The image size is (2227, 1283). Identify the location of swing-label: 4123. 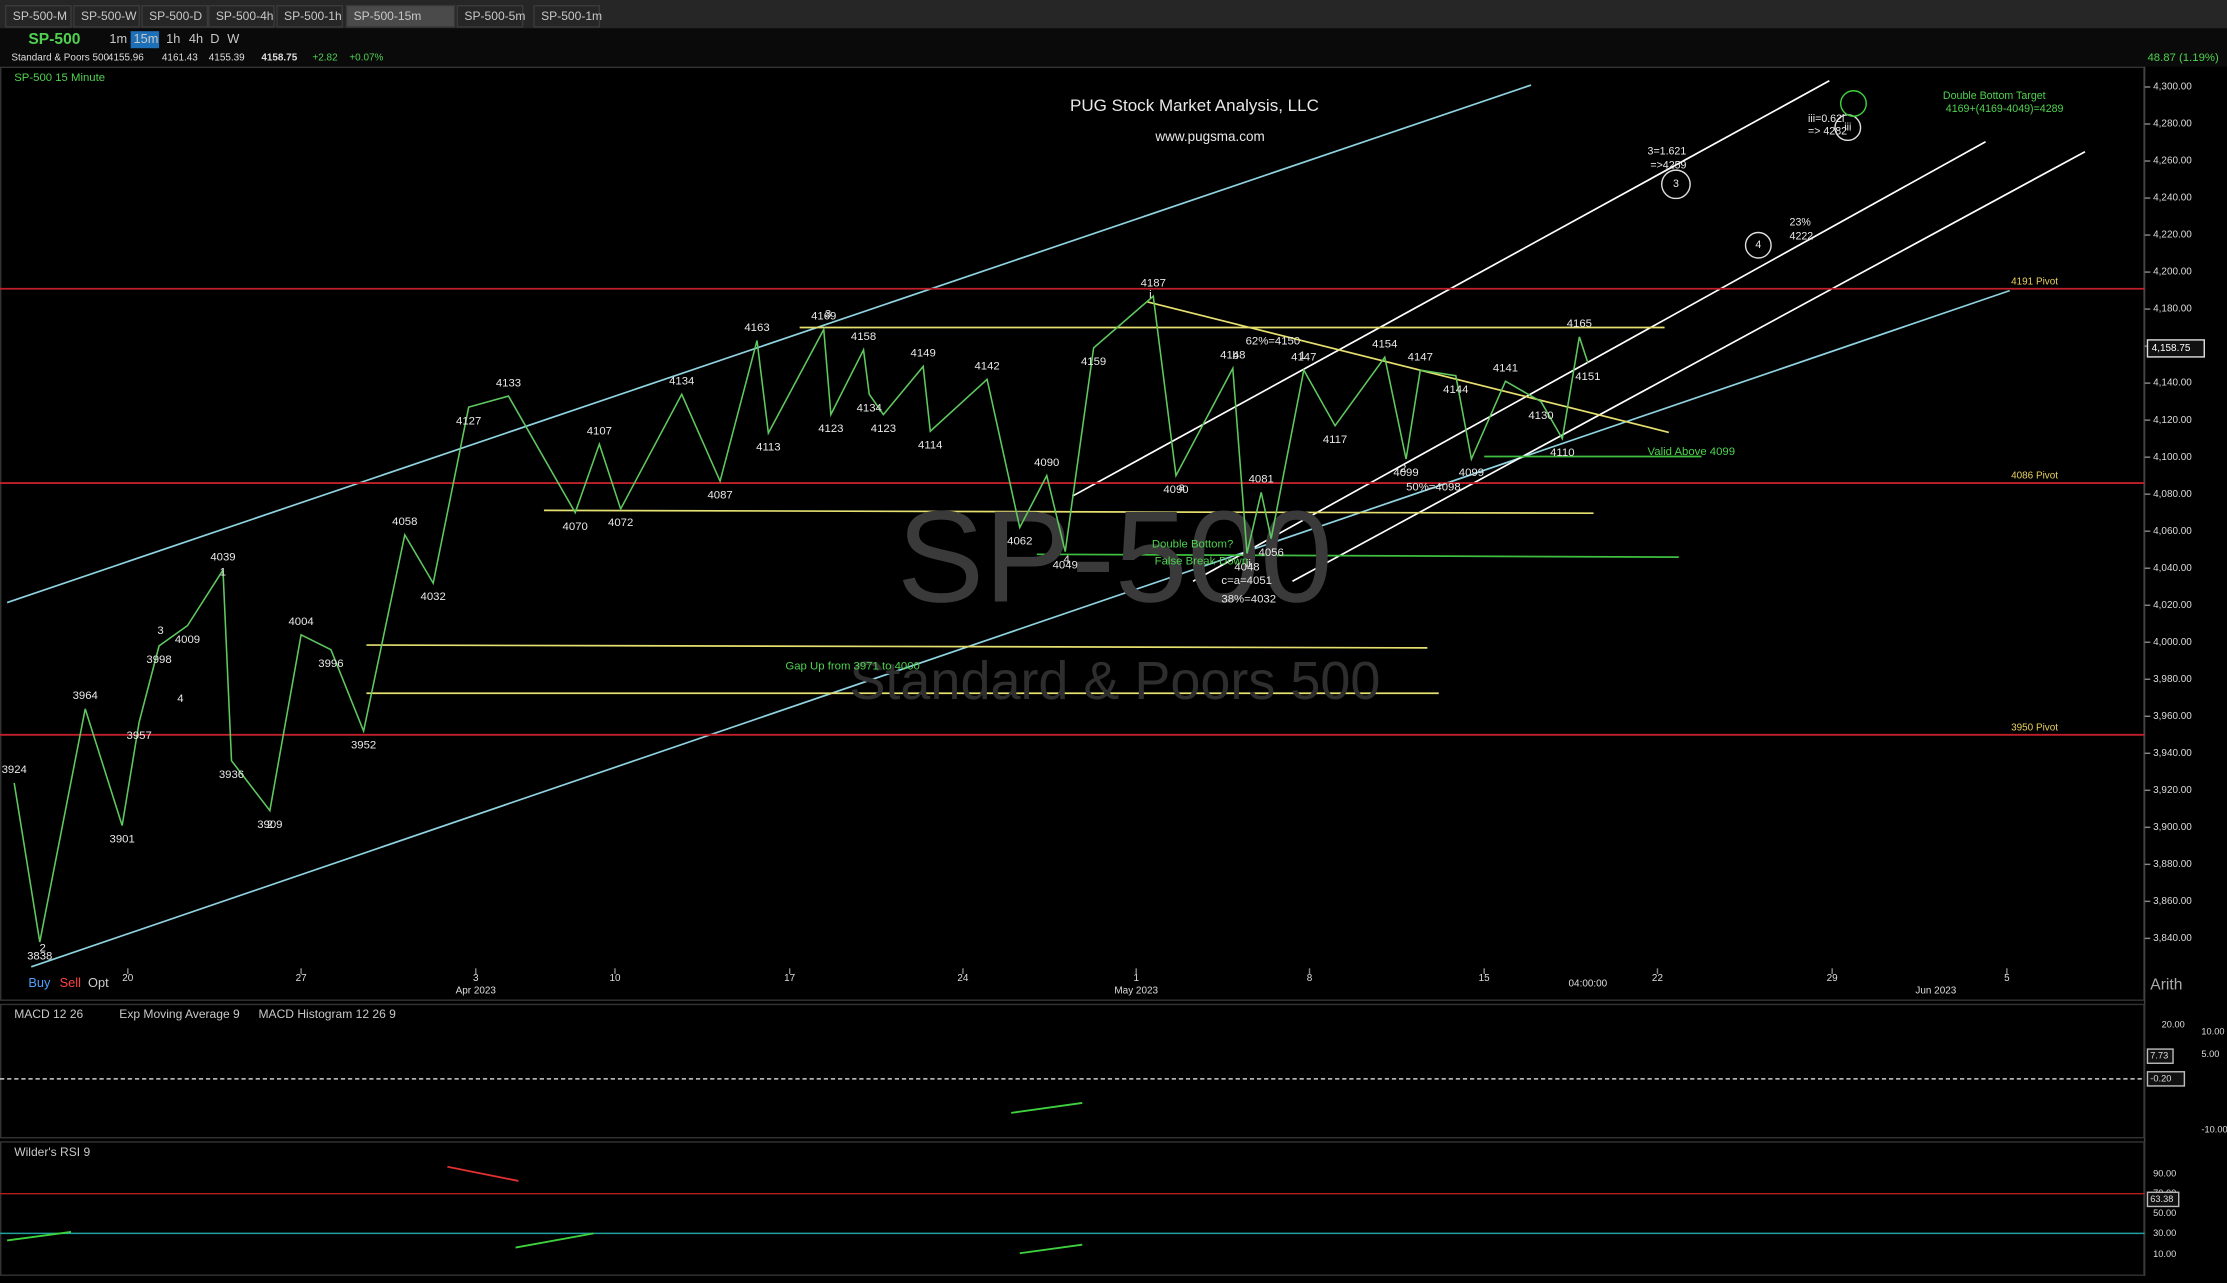
(830, 429).